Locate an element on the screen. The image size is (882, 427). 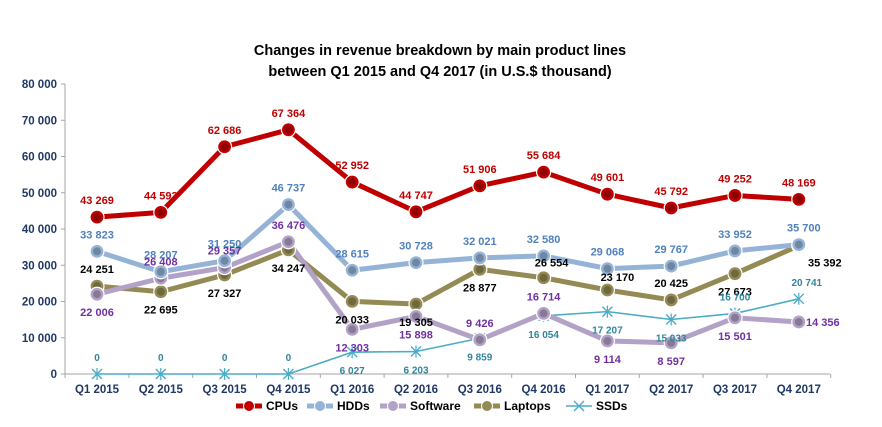
data-label-cpus: 45 792 is located at coordinates (671, 192).